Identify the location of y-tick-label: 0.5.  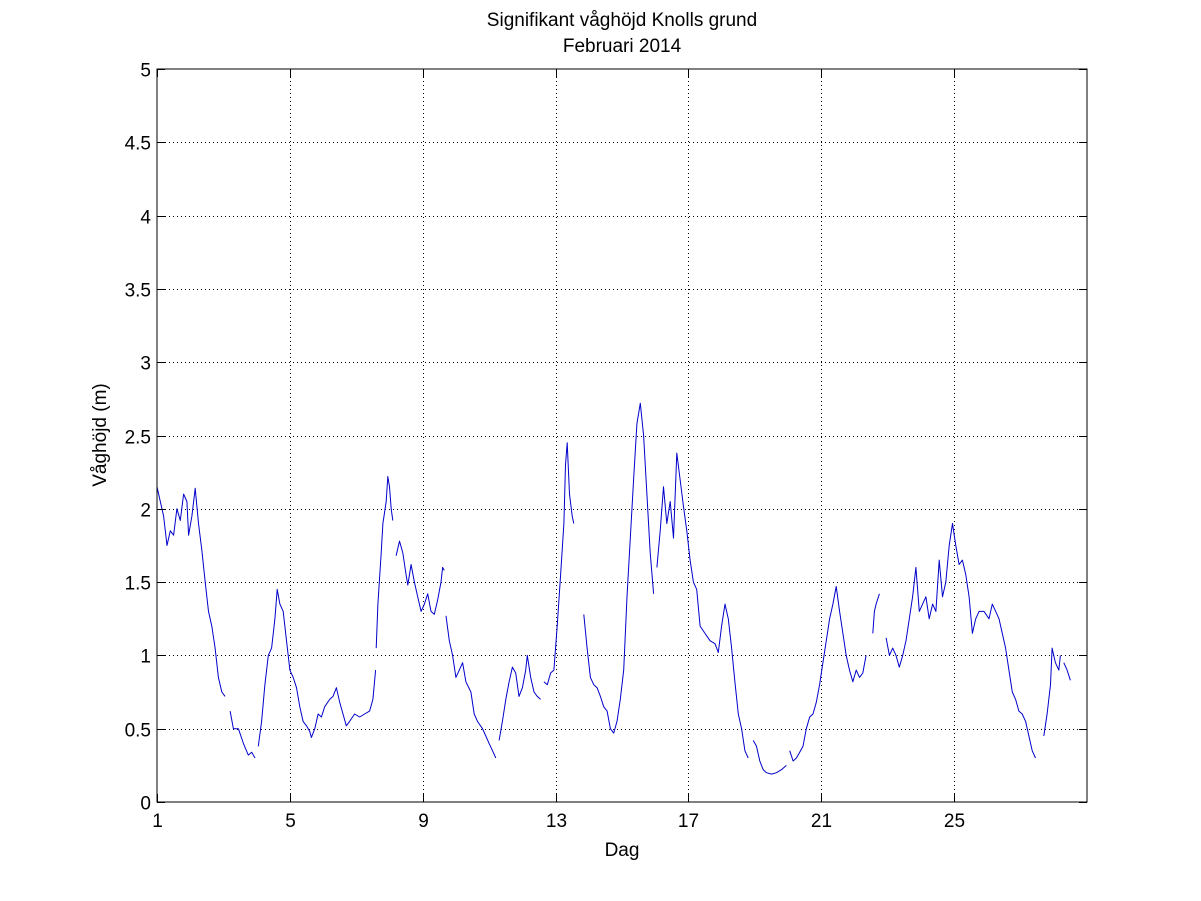
(138, 731).